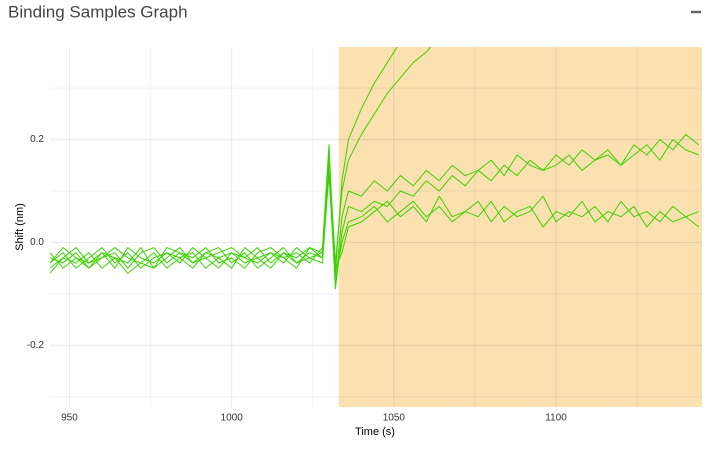  What do you see at coordinates (69, 418) in the screenshot?
I see `x-tick-label: 950` at bounding box center [69, 418].